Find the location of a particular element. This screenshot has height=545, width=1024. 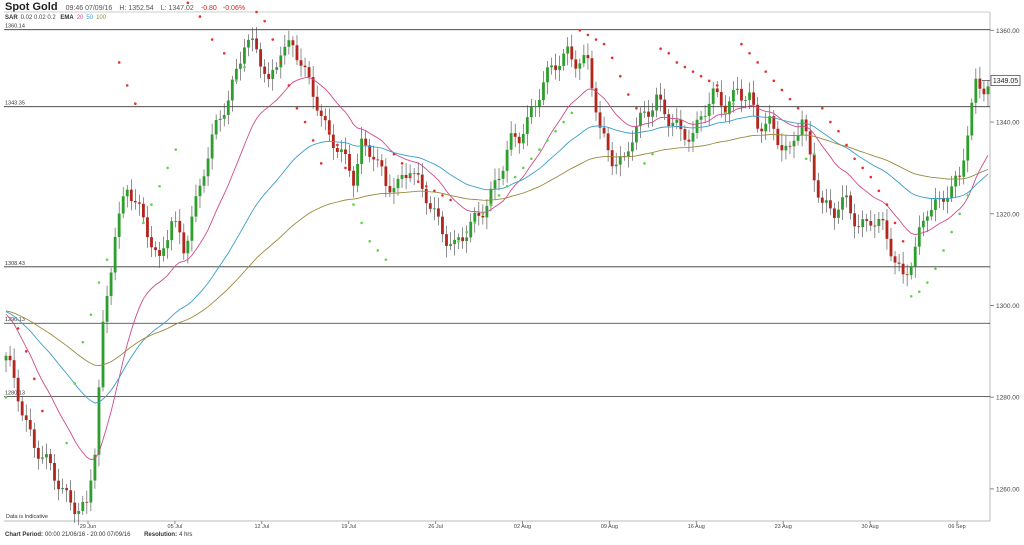

ema-label: EMA is located at coordinates (67, 18).